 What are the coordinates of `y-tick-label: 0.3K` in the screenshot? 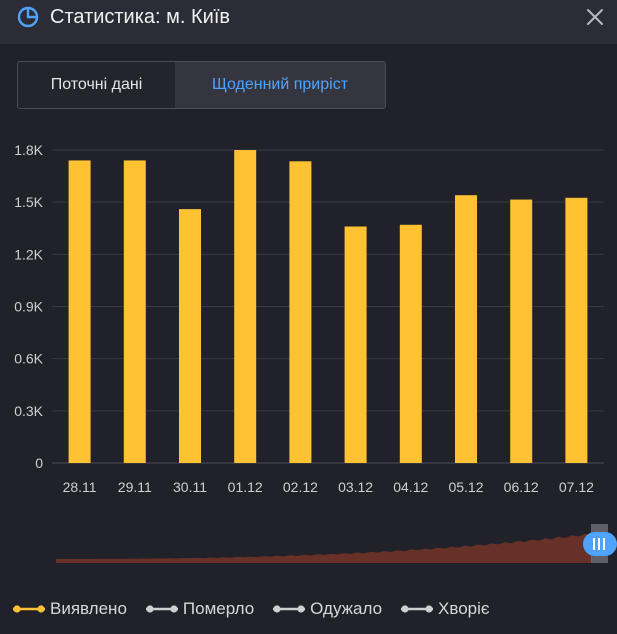 It's located at (28, 411).